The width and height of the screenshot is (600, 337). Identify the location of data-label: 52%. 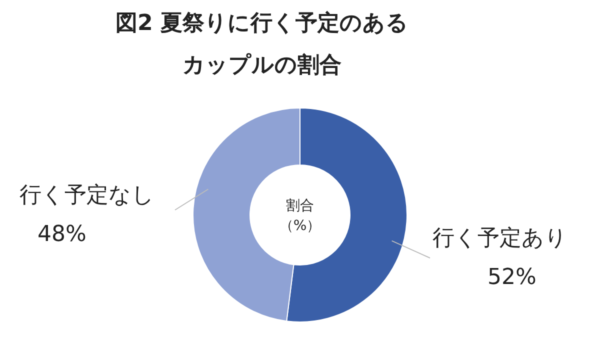
(512, 277).